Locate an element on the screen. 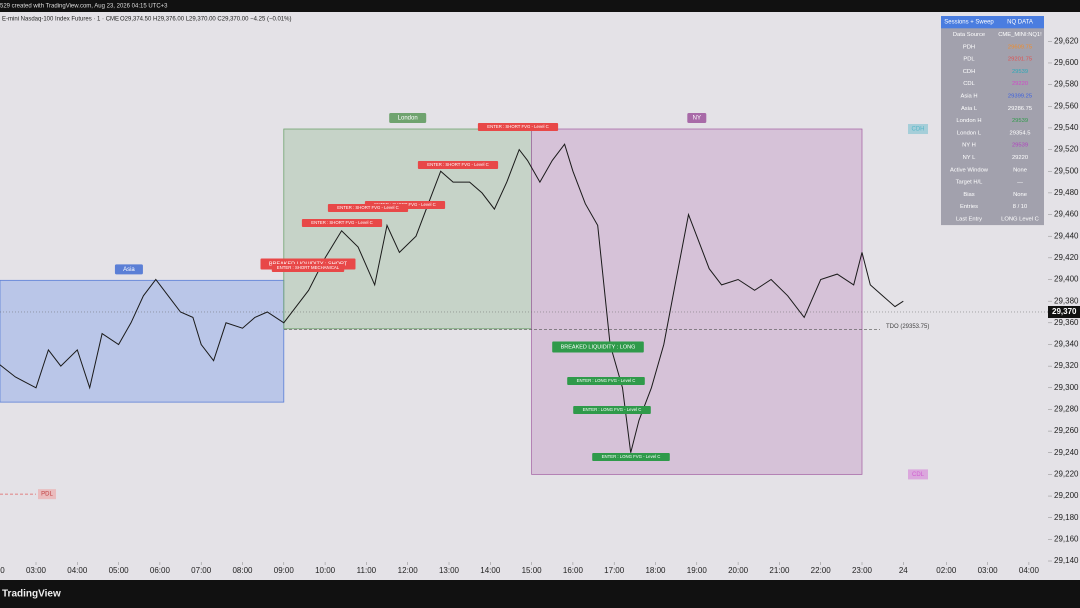  y-tick-label: 29,260 is located at coordinates (1066, 430).